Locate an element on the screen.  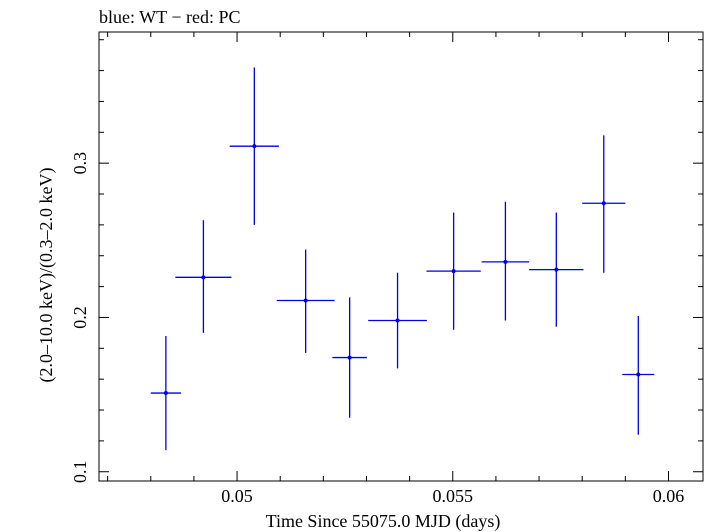
x-tick-label: 0.055 is located at coordinates (453, 496).